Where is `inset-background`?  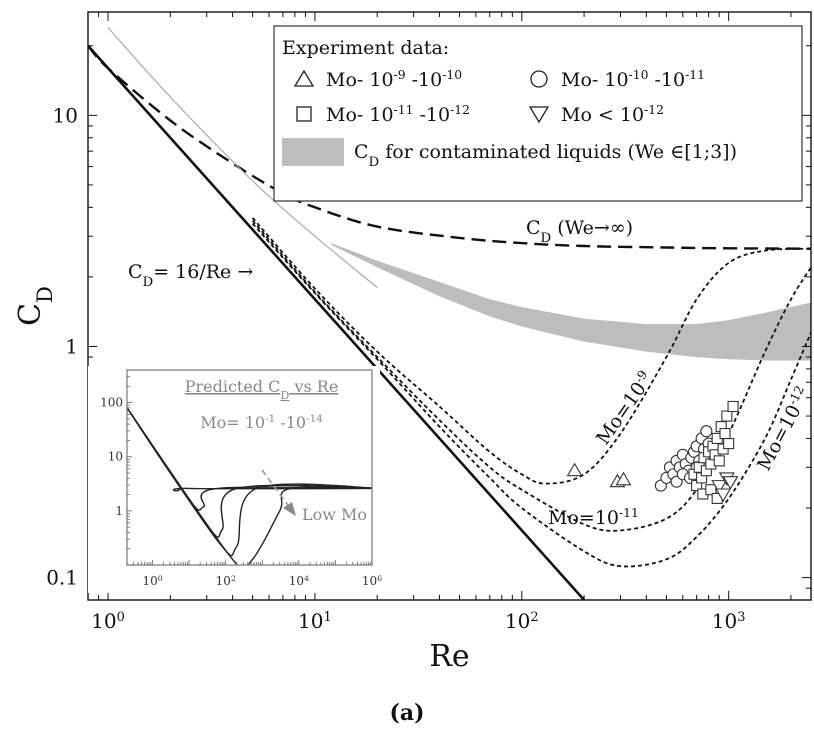
inset-background is located at coordinates (234, 479).